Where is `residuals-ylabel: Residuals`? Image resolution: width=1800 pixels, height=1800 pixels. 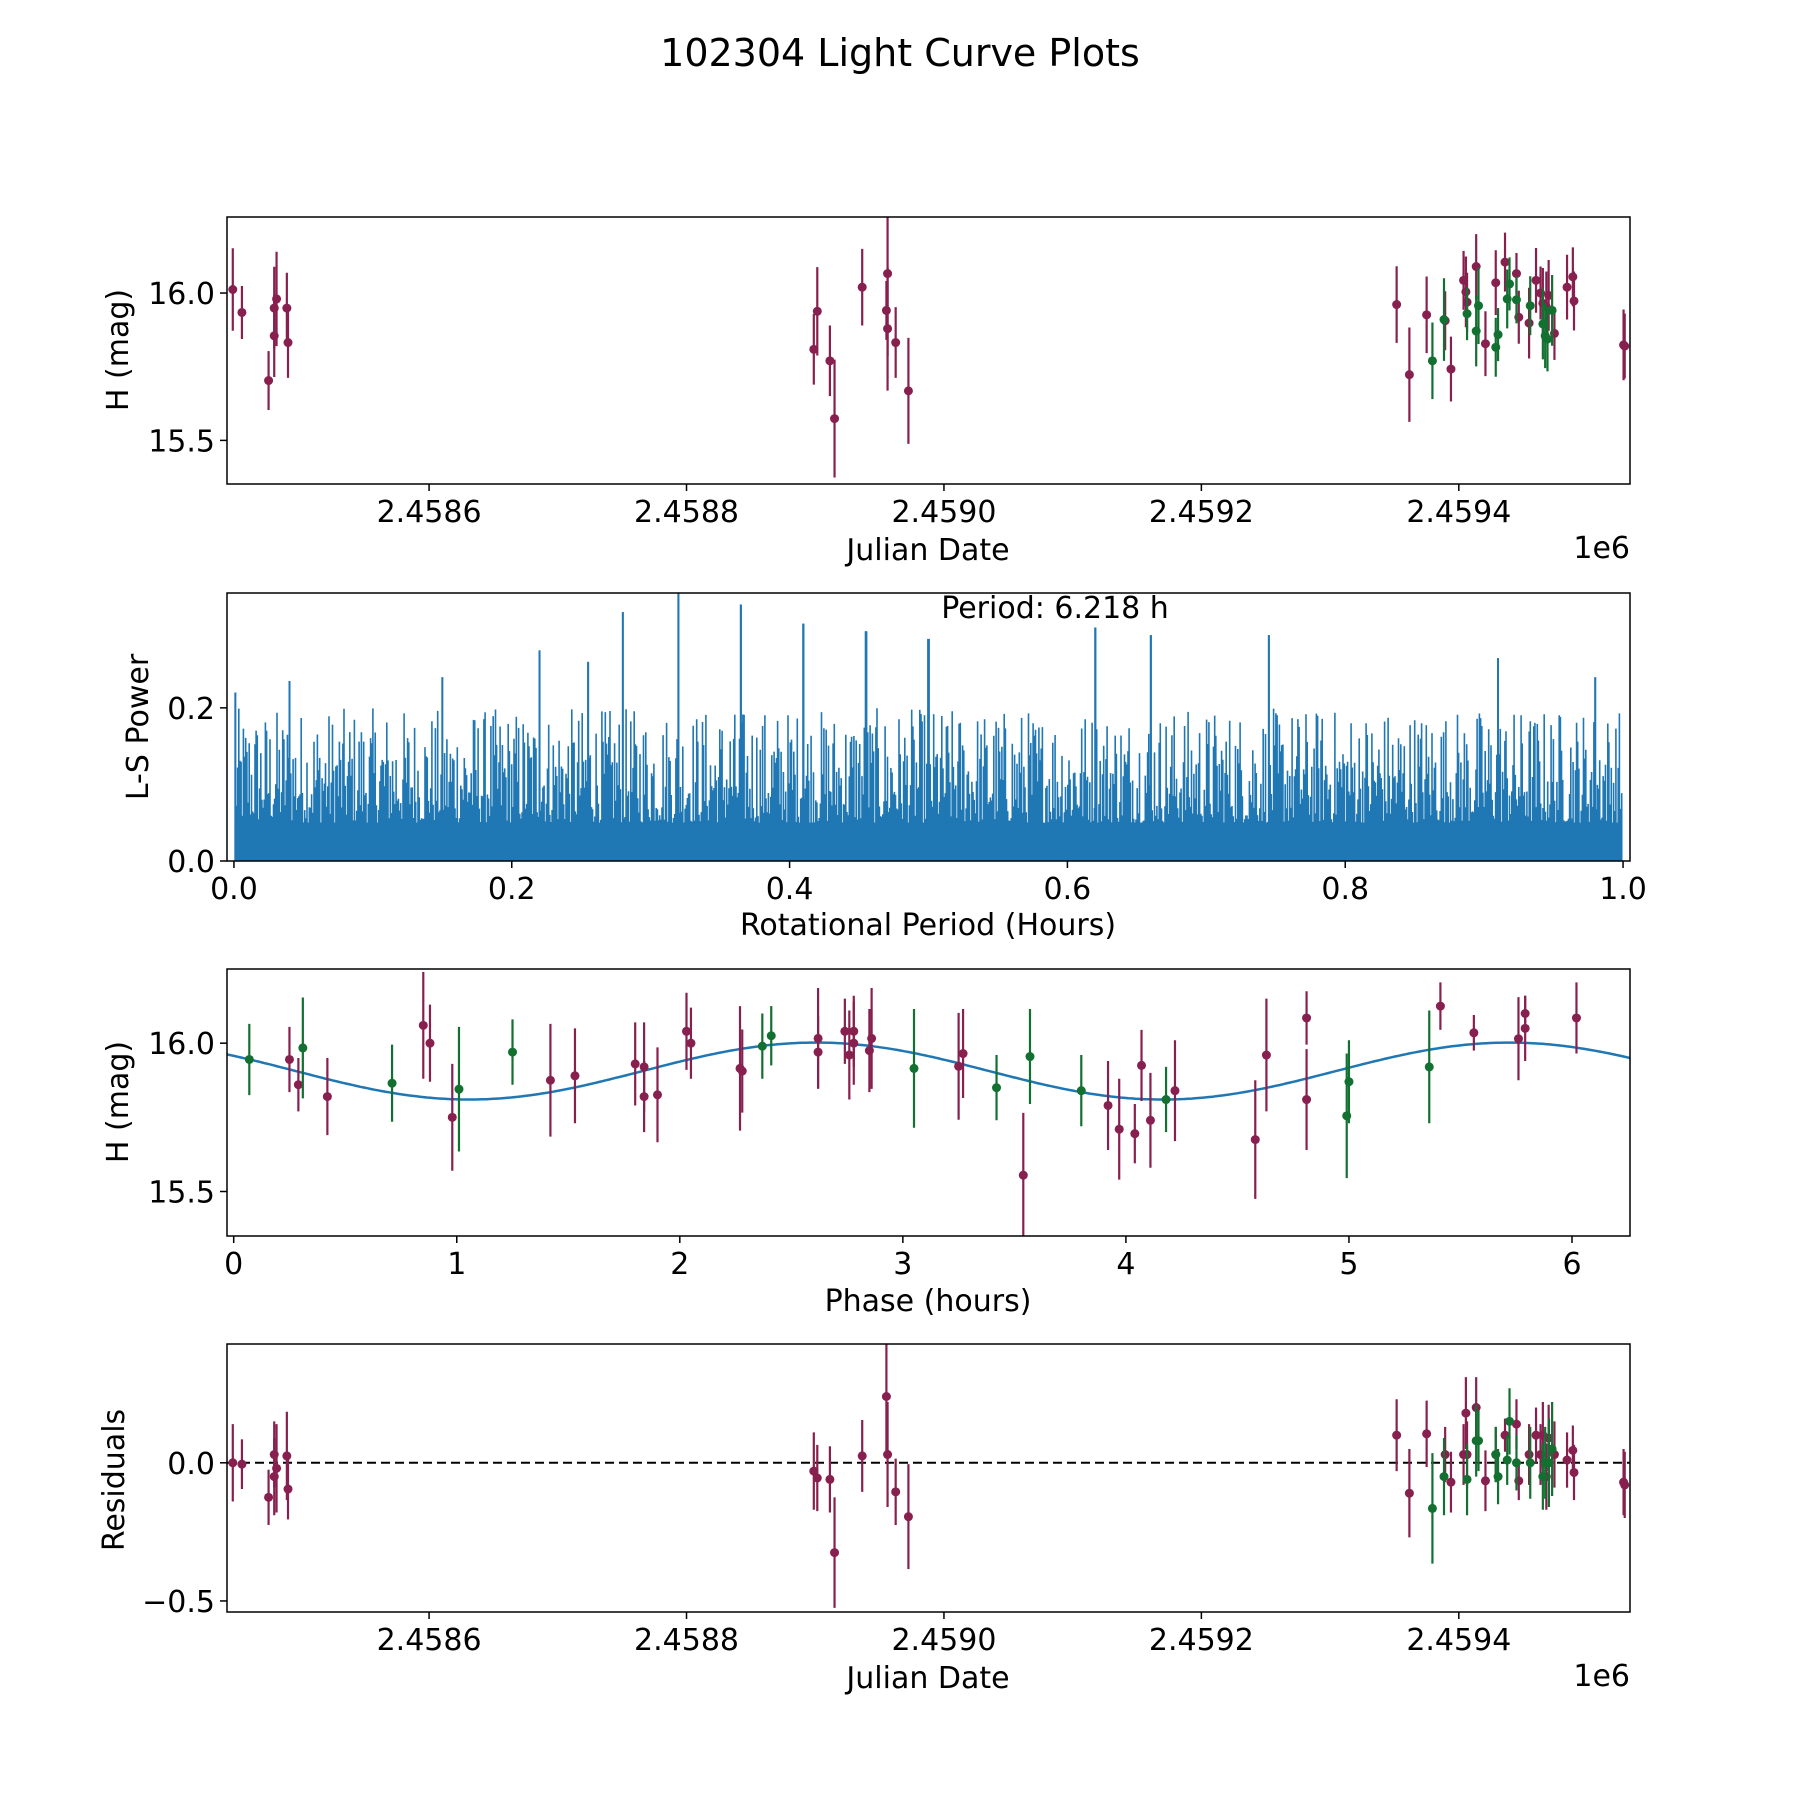 residuals-ylabel: Residuals is located at coordinates (114, 1480).